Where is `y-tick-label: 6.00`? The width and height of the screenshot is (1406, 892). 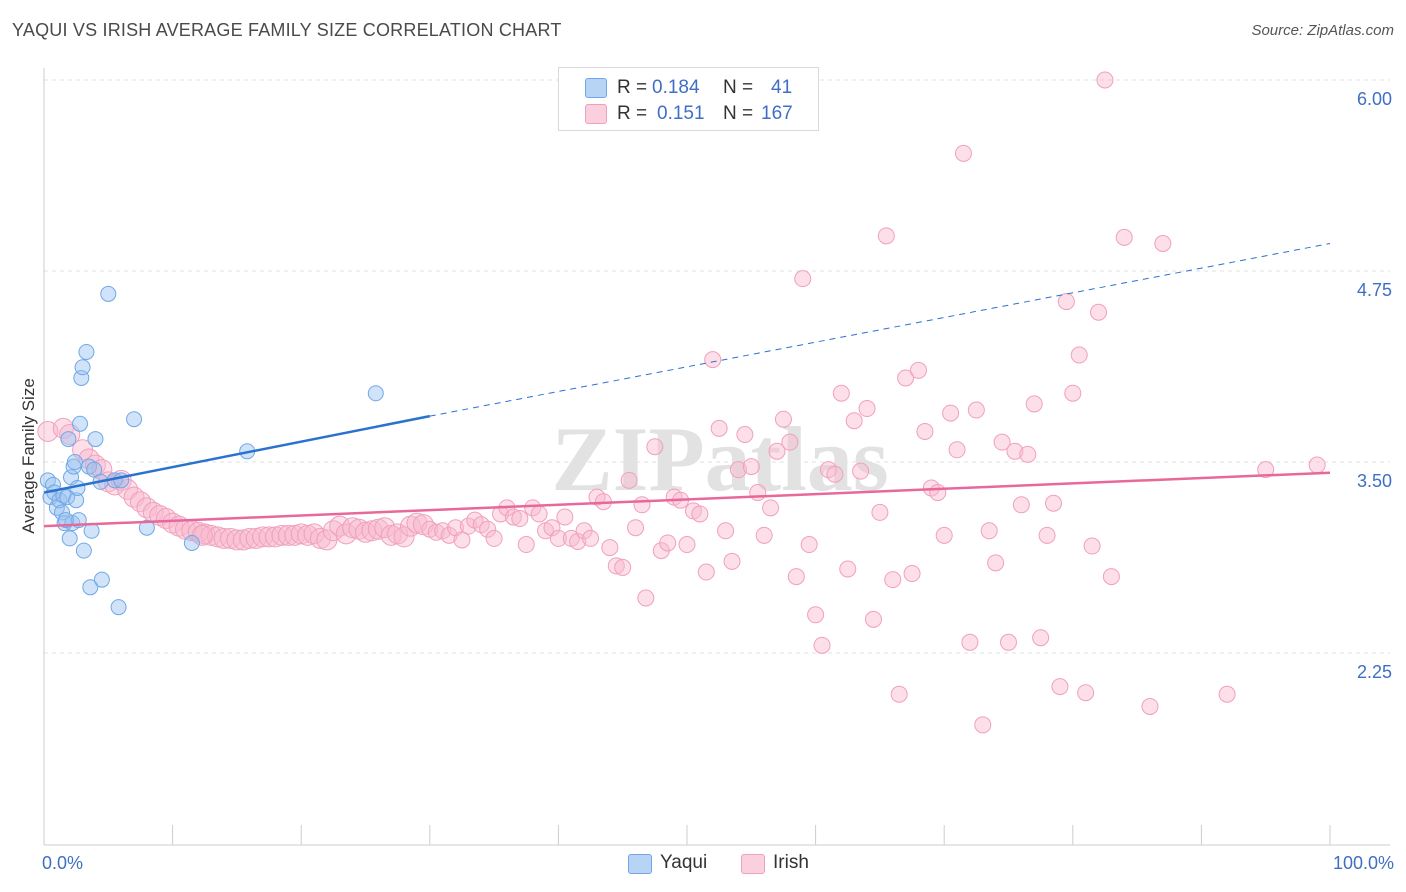 y-tick-label: 6.00 is located at coordinates (1374, 99).